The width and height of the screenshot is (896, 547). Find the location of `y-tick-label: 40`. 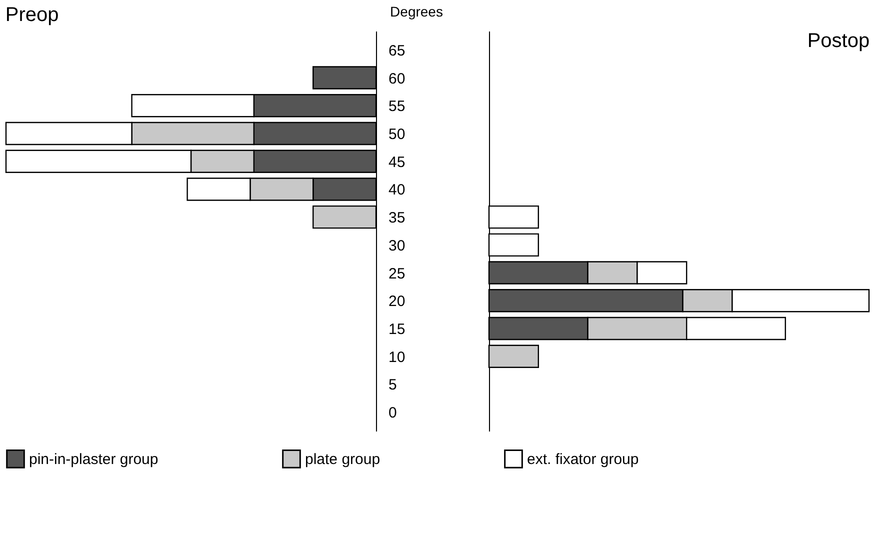

y-tick-label: 40 is located at coordinates (397, 190).